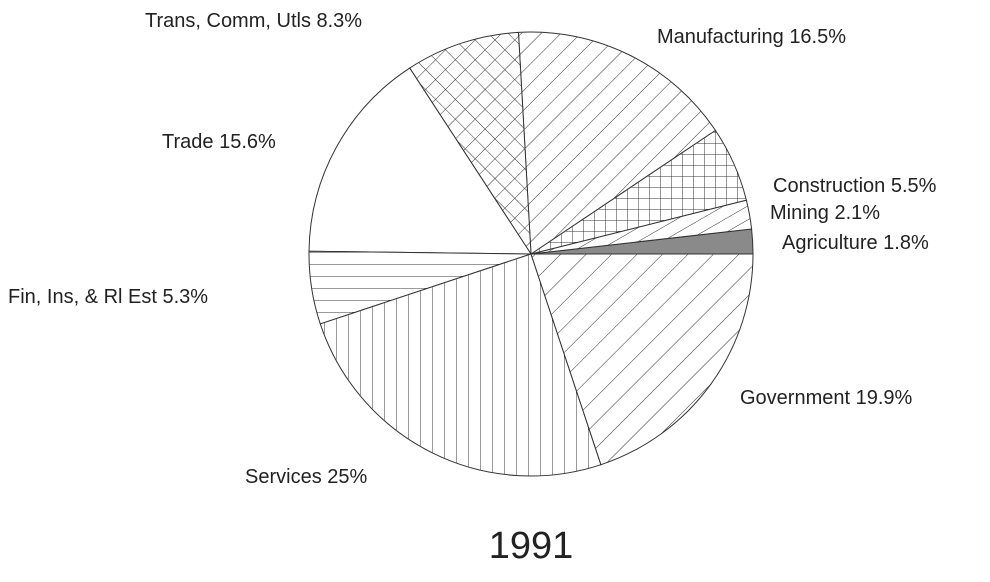 This screenshot has width=990, height=582. Describe the element at coordinates (340, 21) in the screenshot. I see `slice-value: 8.3%` at that location.